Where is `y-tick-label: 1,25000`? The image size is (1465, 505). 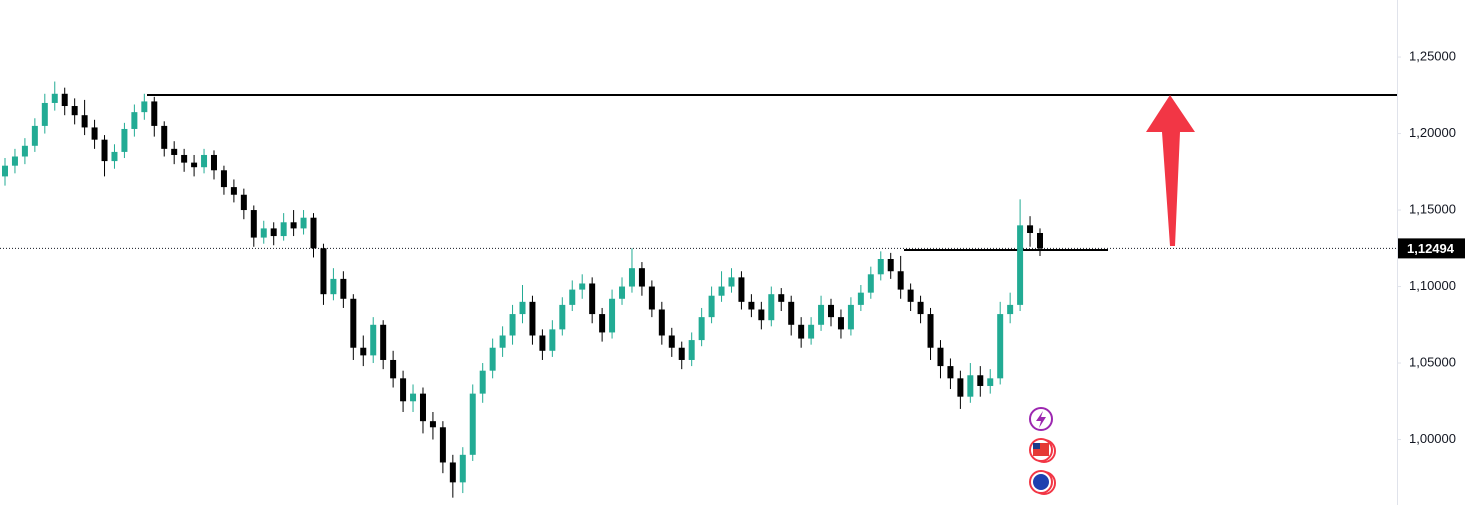
y-tick-label: 1,25000 is located at coordinates (1432, 56).